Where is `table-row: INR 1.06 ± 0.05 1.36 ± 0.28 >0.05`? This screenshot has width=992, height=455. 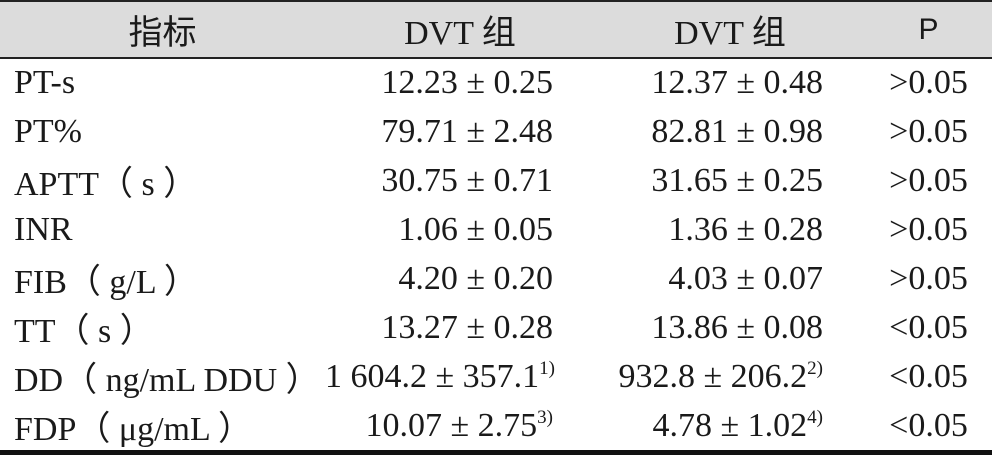
table-row: INR 1.06 ± 0.05 1.36 ± 0.28 >0.05 is located at coordinates (496, 229).